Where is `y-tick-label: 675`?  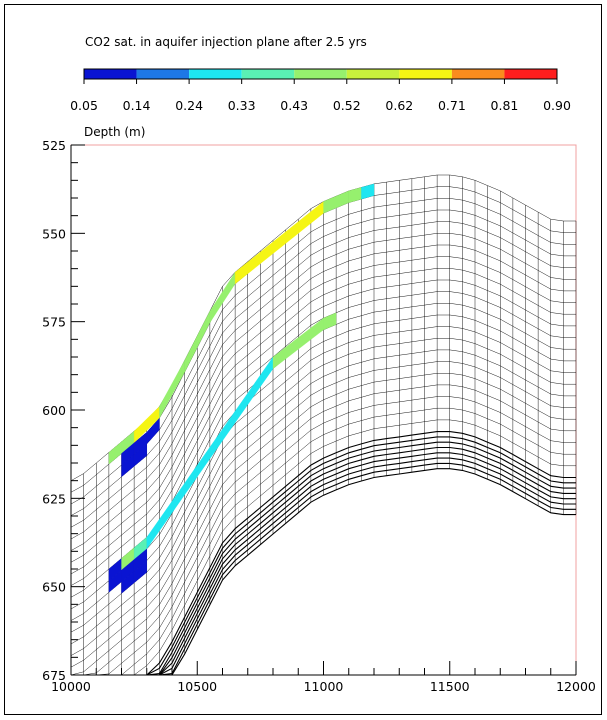 y-tick-label: 675 is located at coordinates (54, 675).